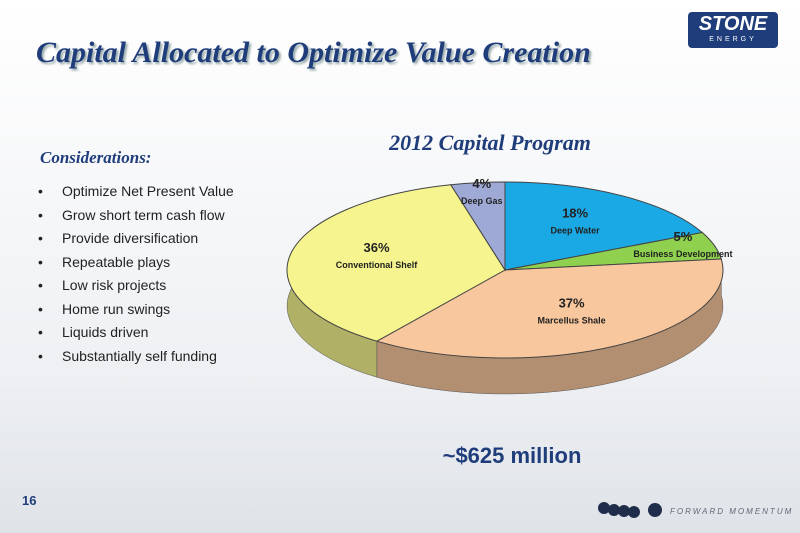 The image size is (800, 533). I want to click on logo: STONE ENERGY, so click(733, 30).